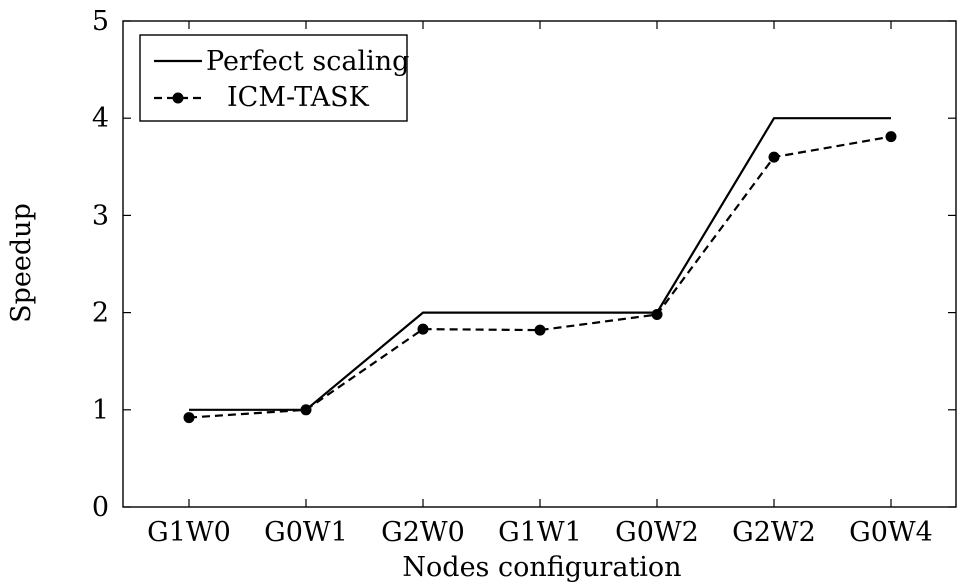 The image size is (957, 587). I want to click on y-axis-label: Speedup, so click(21, 263).